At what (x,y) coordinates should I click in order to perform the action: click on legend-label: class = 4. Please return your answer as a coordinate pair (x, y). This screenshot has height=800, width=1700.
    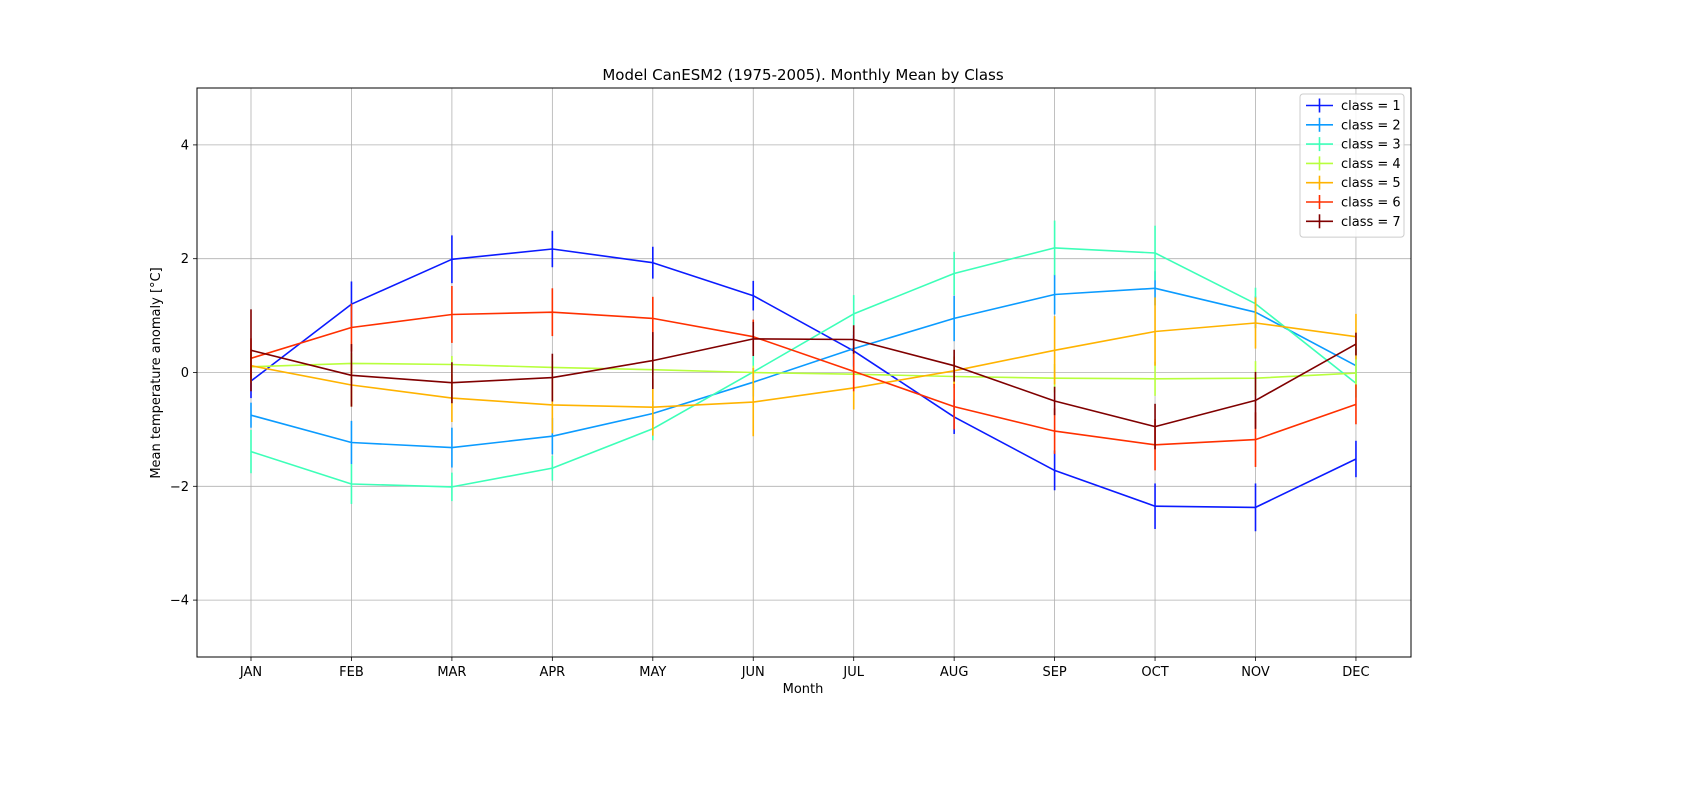
    Looking at the image, I should click on (1371, 164).